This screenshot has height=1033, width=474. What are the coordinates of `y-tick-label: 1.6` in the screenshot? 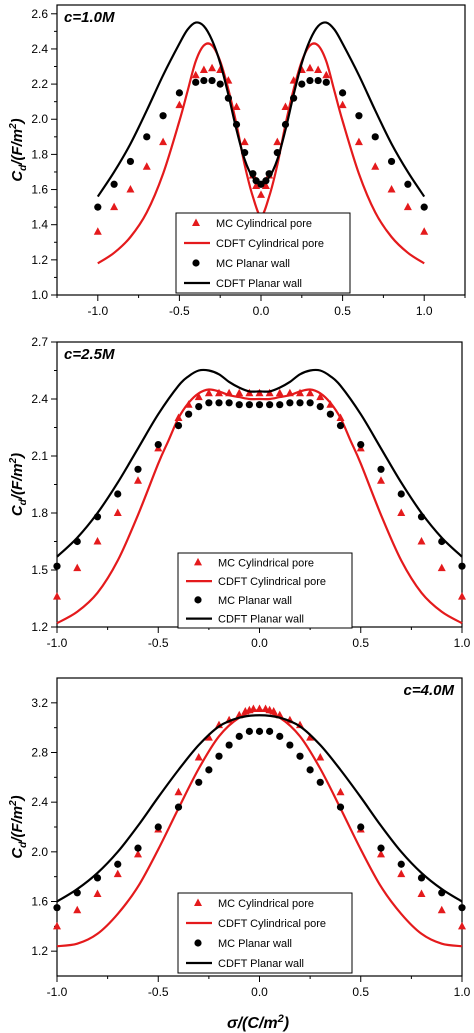 It's located at (39, 902).